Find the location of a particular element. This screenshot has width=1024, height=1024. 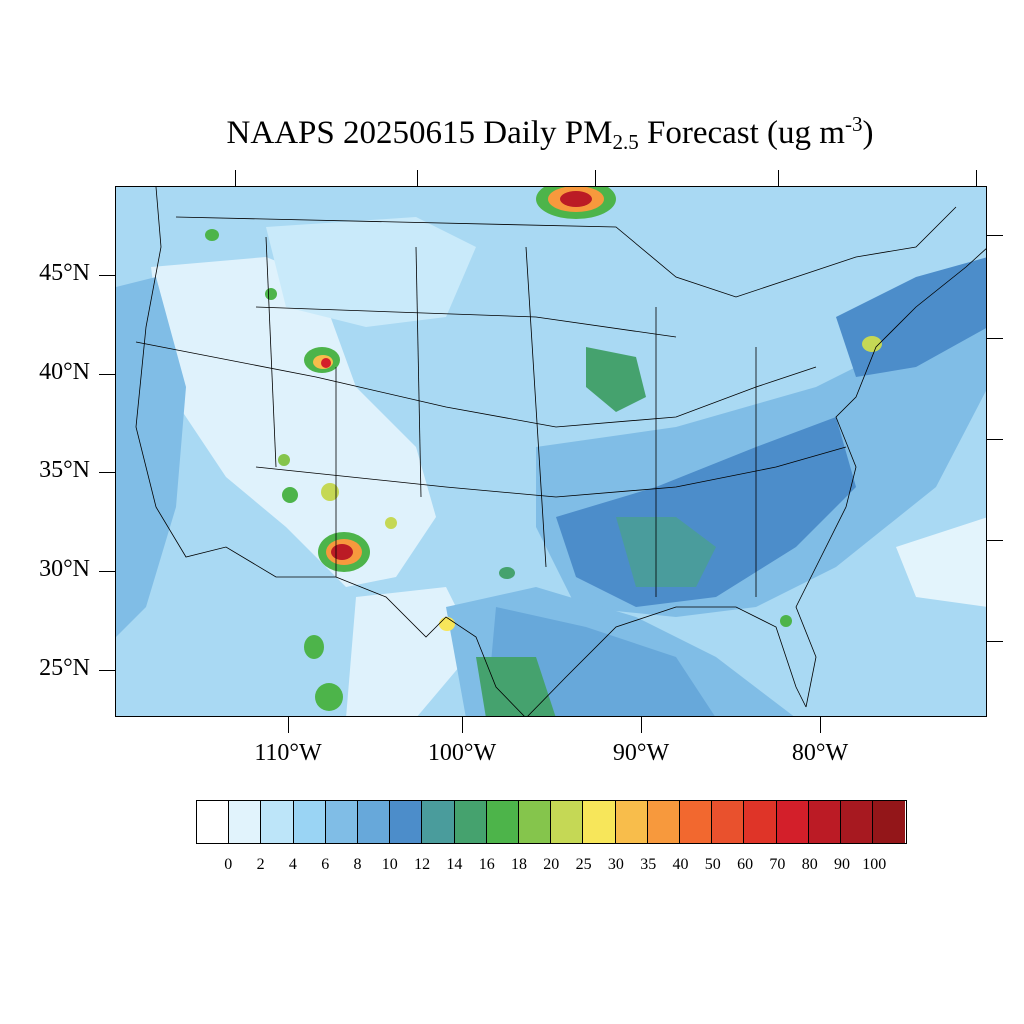

color-legend-bar is located at coordinates (551, 822).